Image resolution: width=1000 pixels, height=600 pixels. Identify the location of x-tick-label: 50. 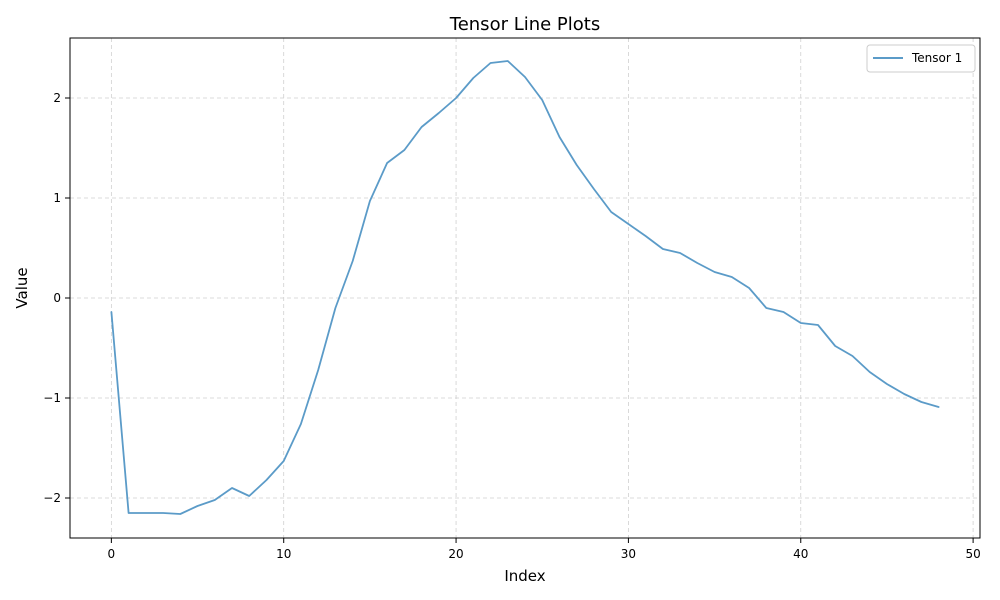
(972, 554).